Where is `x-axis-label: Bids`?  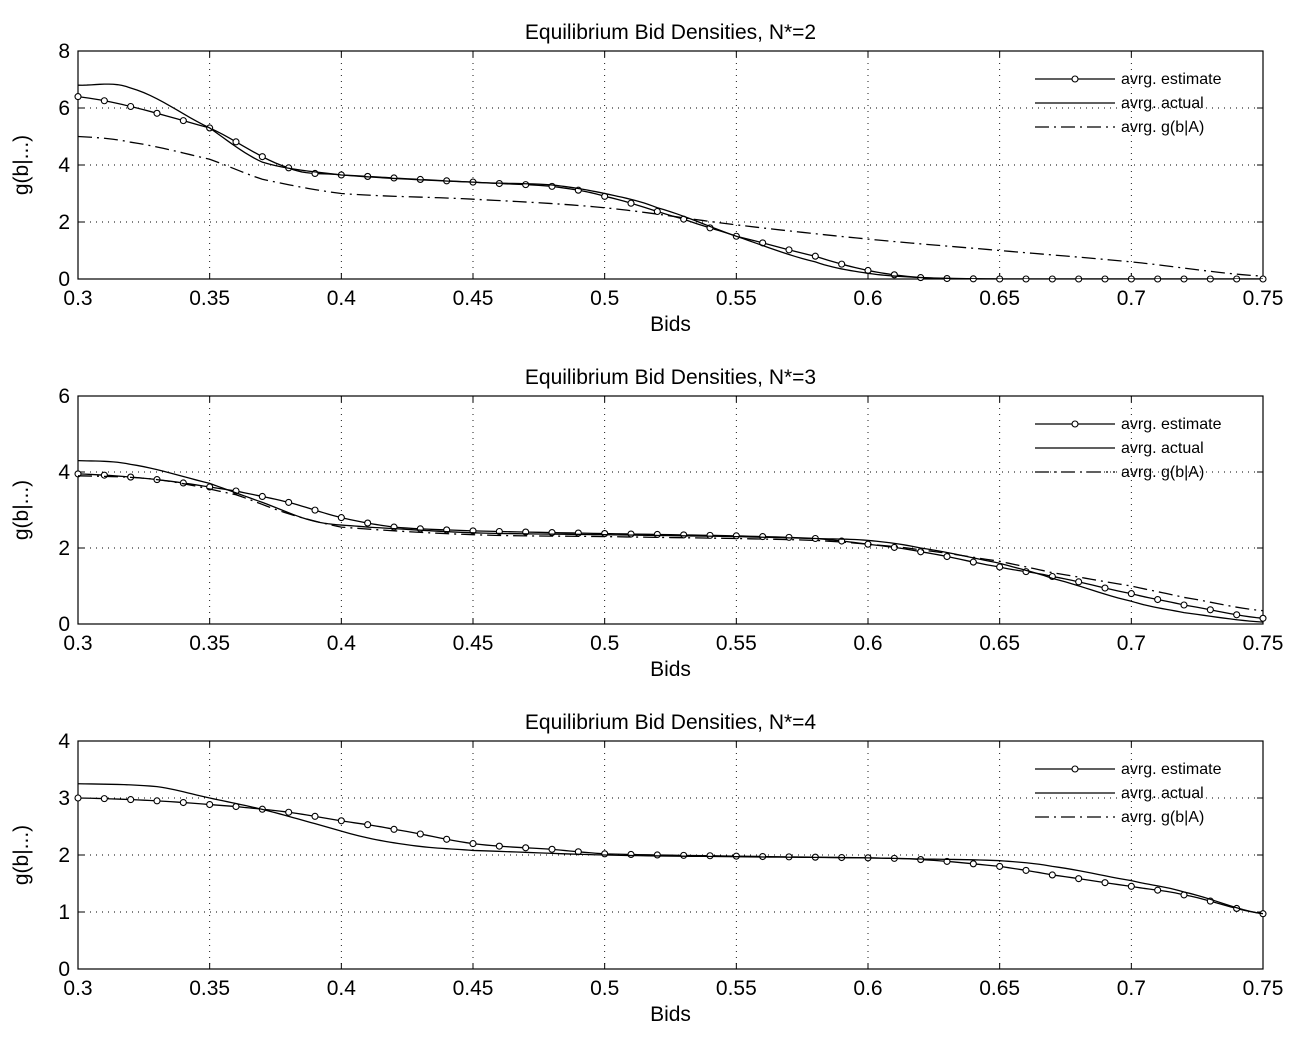 x-axis-label: Bids is located at coordinates (670, 669).